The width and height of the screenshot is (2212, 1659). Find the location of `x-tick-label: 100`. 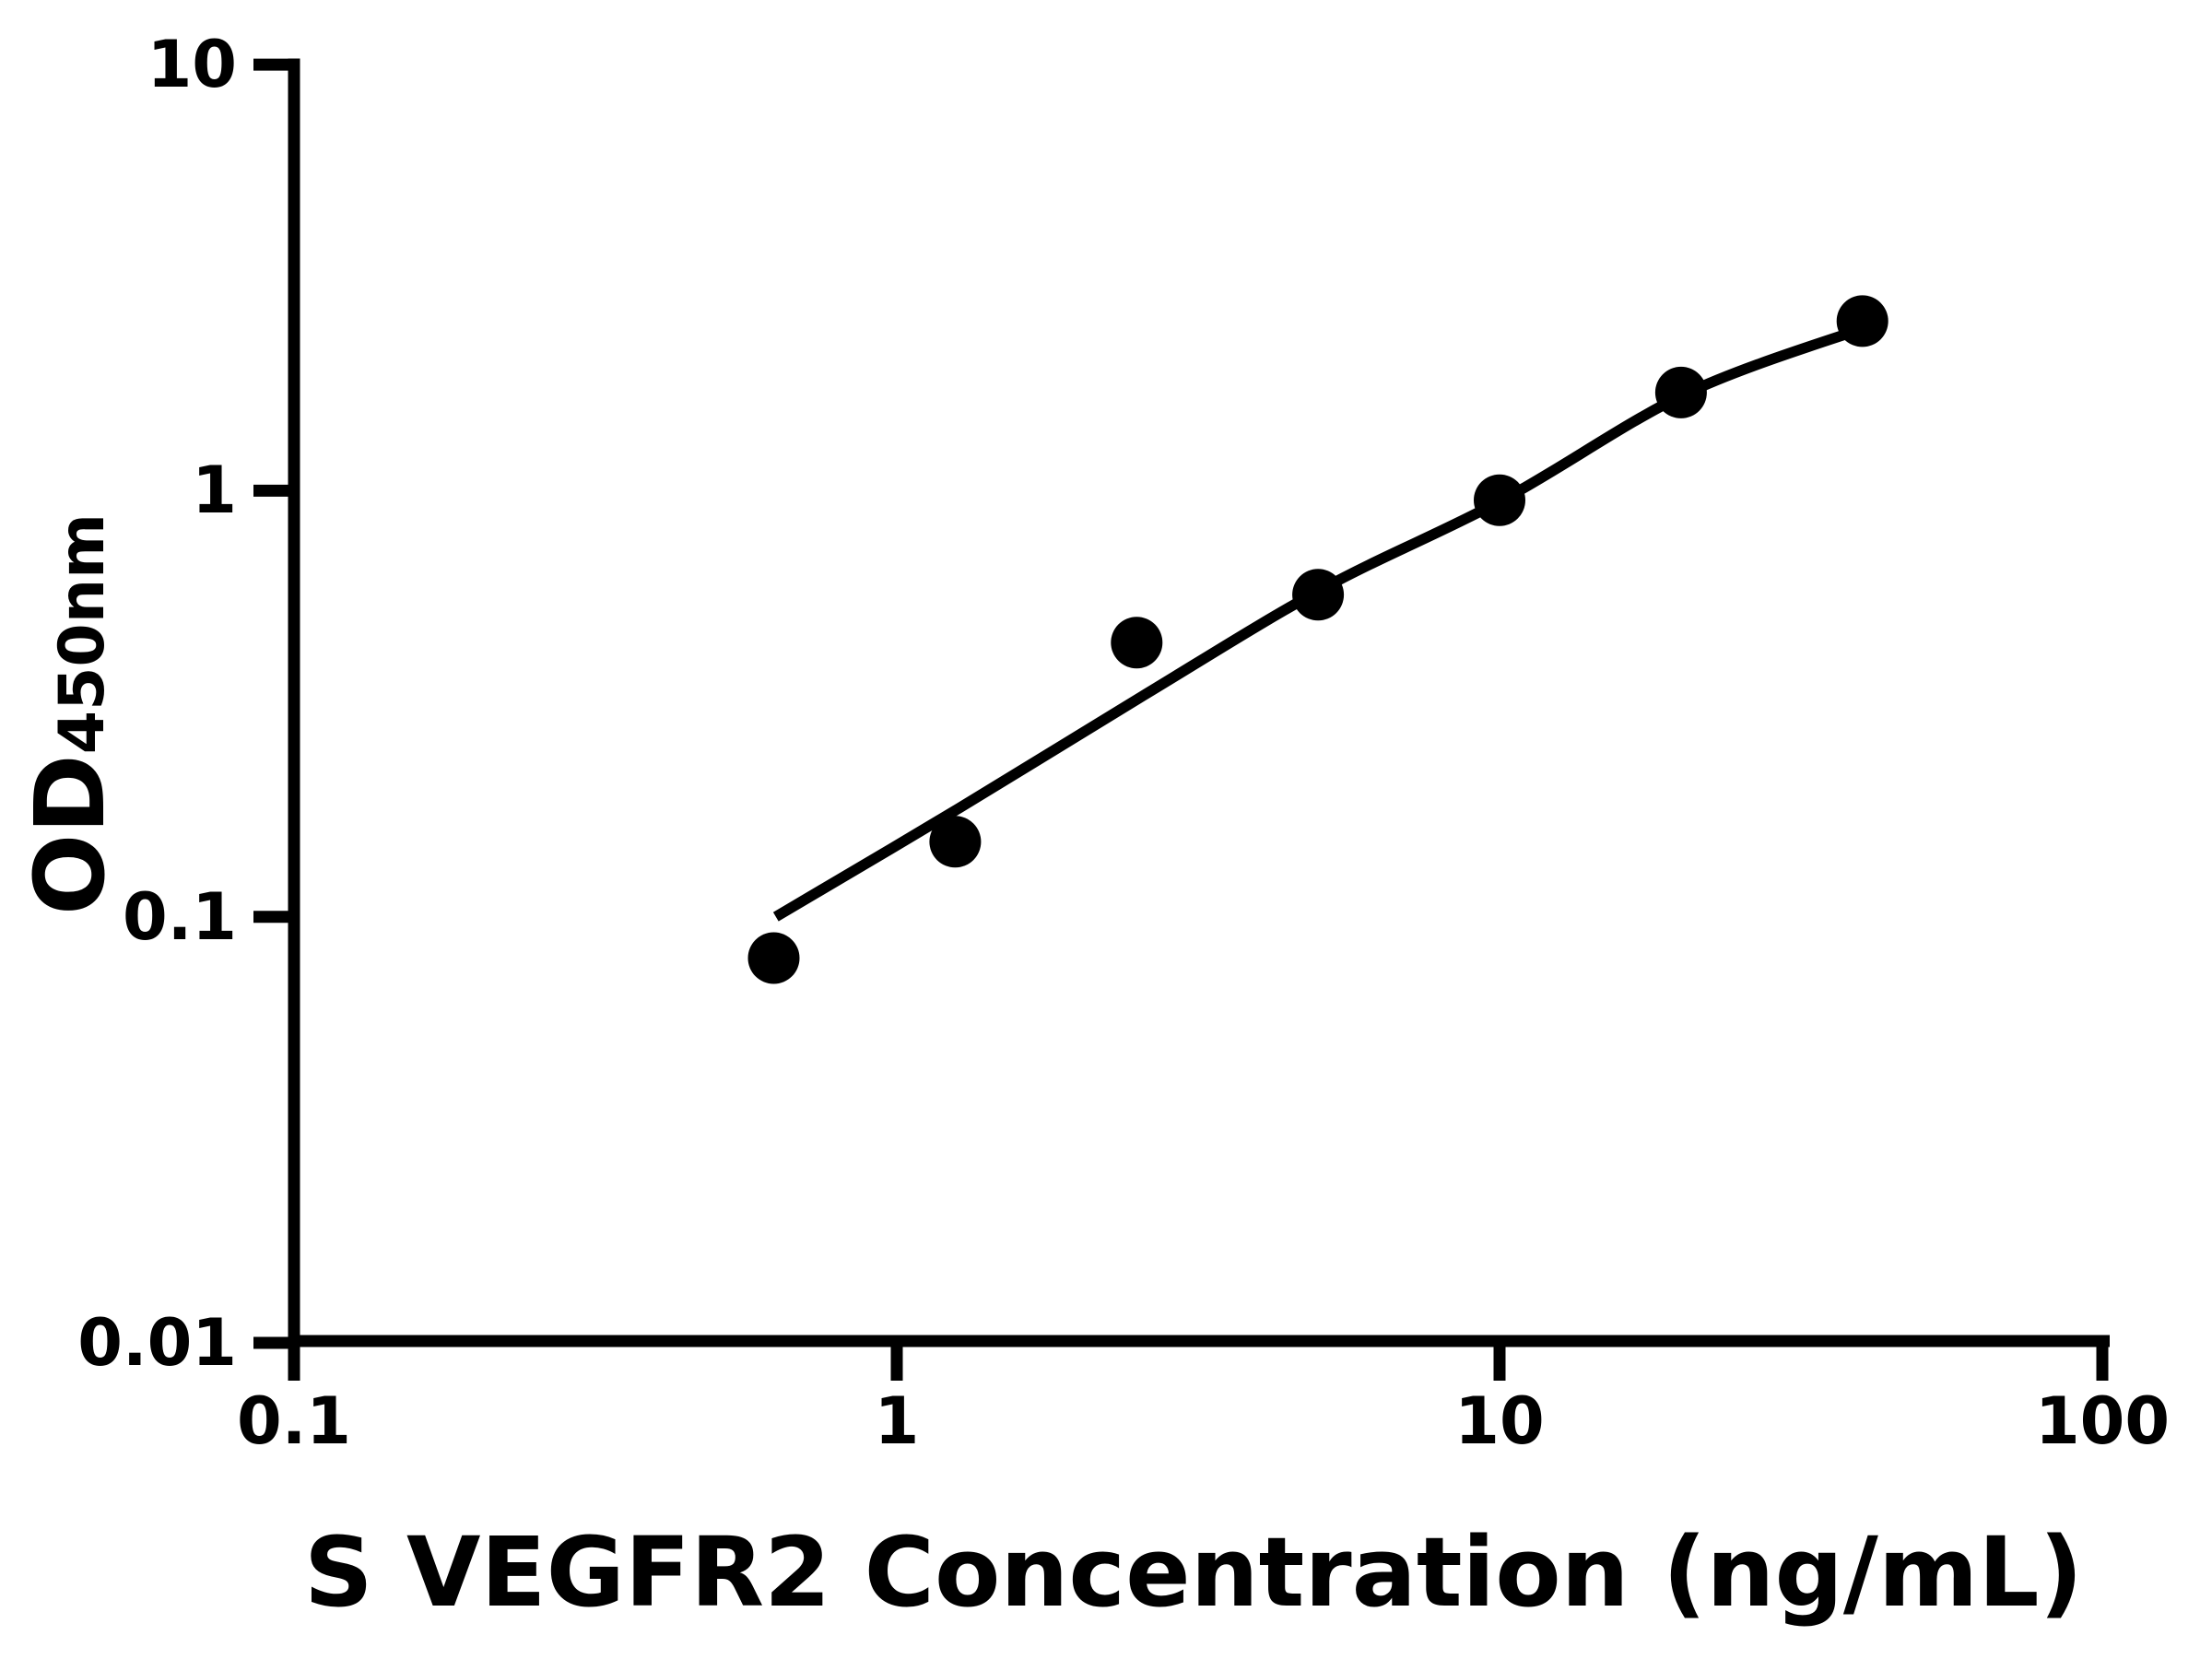

x-tick-label: 100 is located at coordinates (2102, 1421).